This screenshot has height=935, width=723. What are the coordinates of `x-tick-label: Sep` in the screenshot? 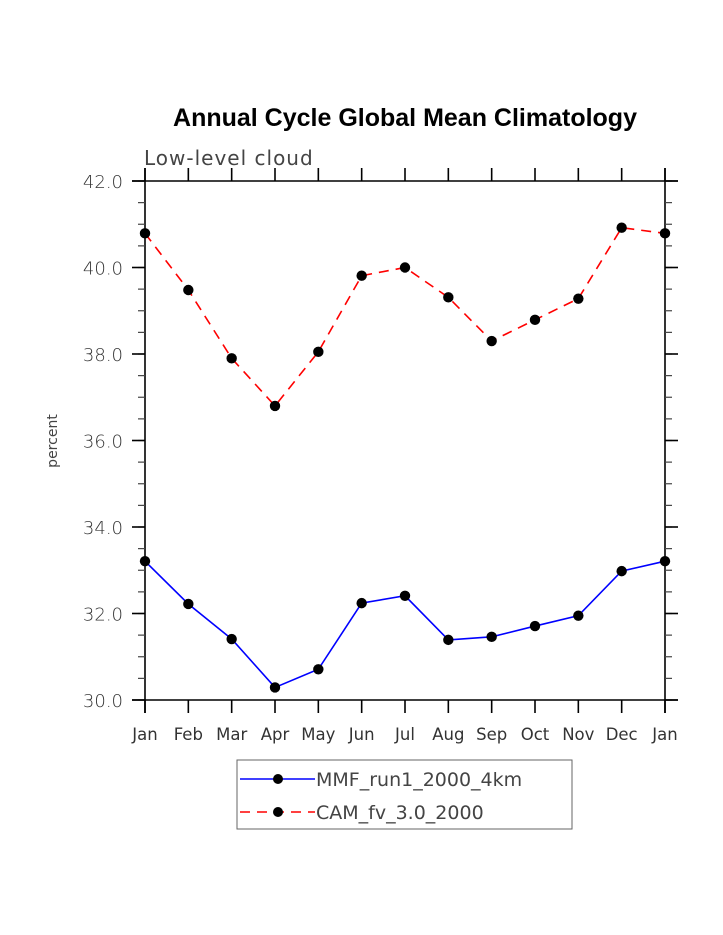 It's located at (491, 734).